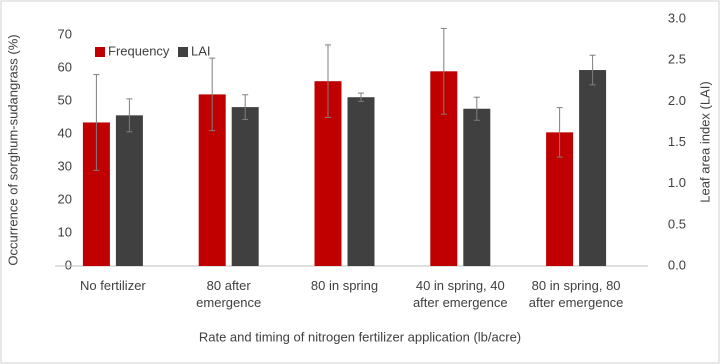 Image resolution: width=720 pixels, height=364 pixels. I want to click on y-tick-label: 10, so click(65, 231).